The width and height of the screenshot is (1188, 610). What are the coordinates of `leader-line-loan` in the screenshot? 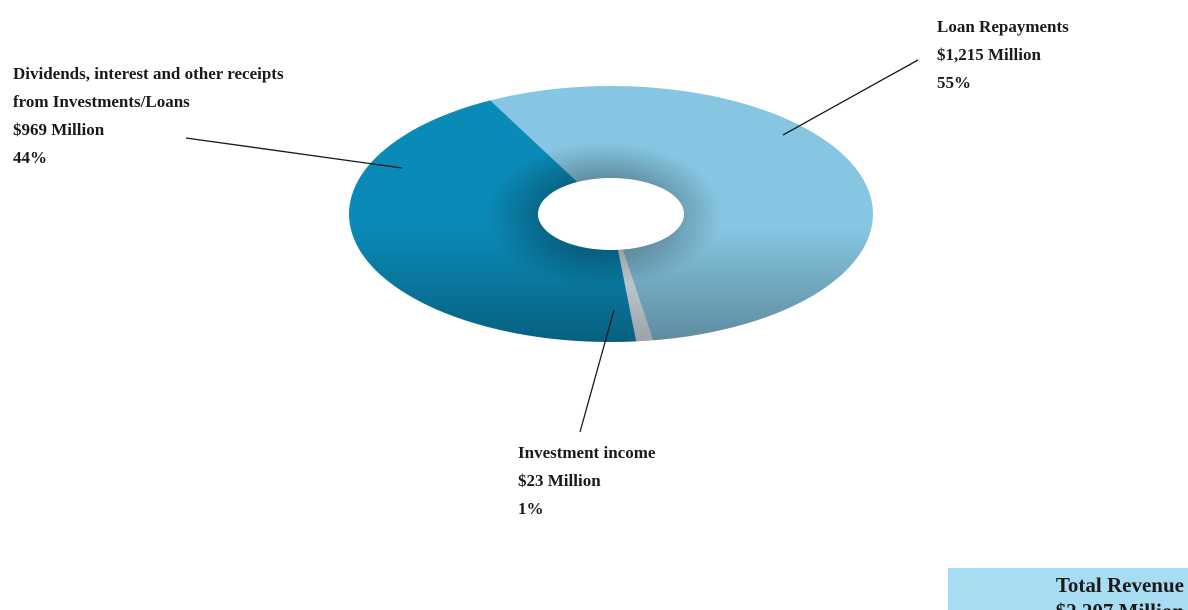 It's located at (850, 97).